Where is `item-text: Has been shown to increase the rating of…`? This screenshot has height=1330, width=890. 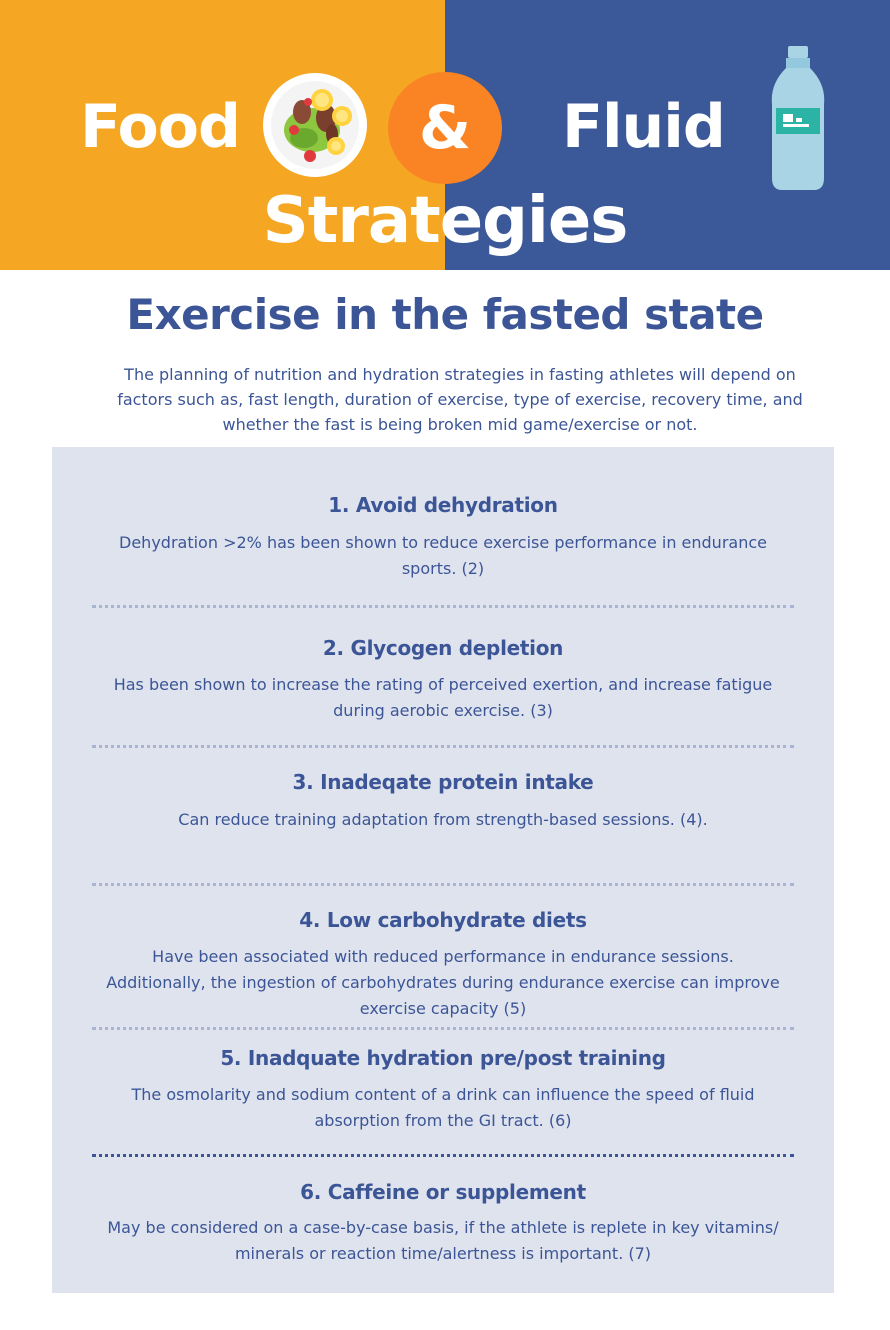 item-text: Has been shown to increase the rating of… is located at coordinates (443, 697).